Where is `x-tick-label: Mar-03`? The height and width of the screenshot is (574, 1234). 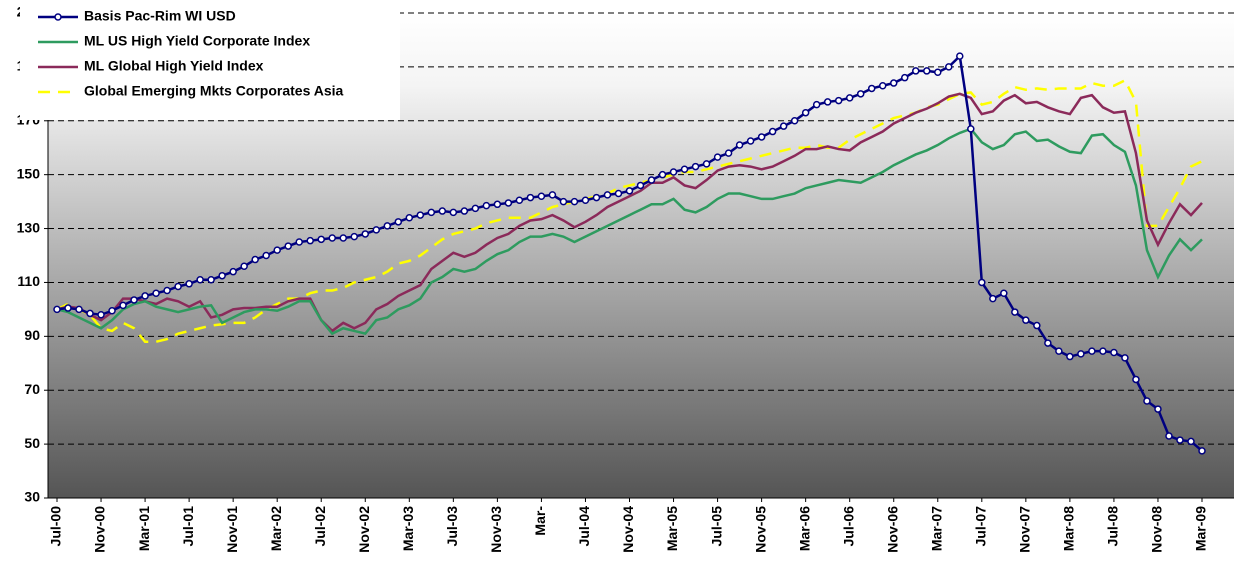
x-tick-label: Mar-03 is located at coordinates (408, 528).